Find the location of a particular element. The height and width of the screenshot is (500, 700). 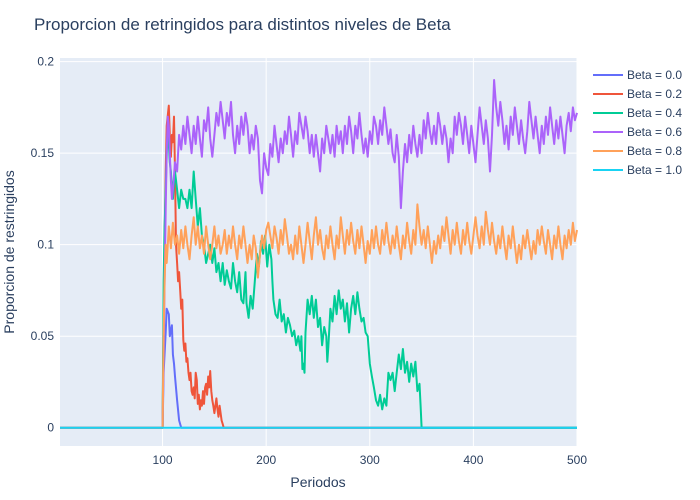

y-tick-label: 0.05 is located at coordinates (43, 336).